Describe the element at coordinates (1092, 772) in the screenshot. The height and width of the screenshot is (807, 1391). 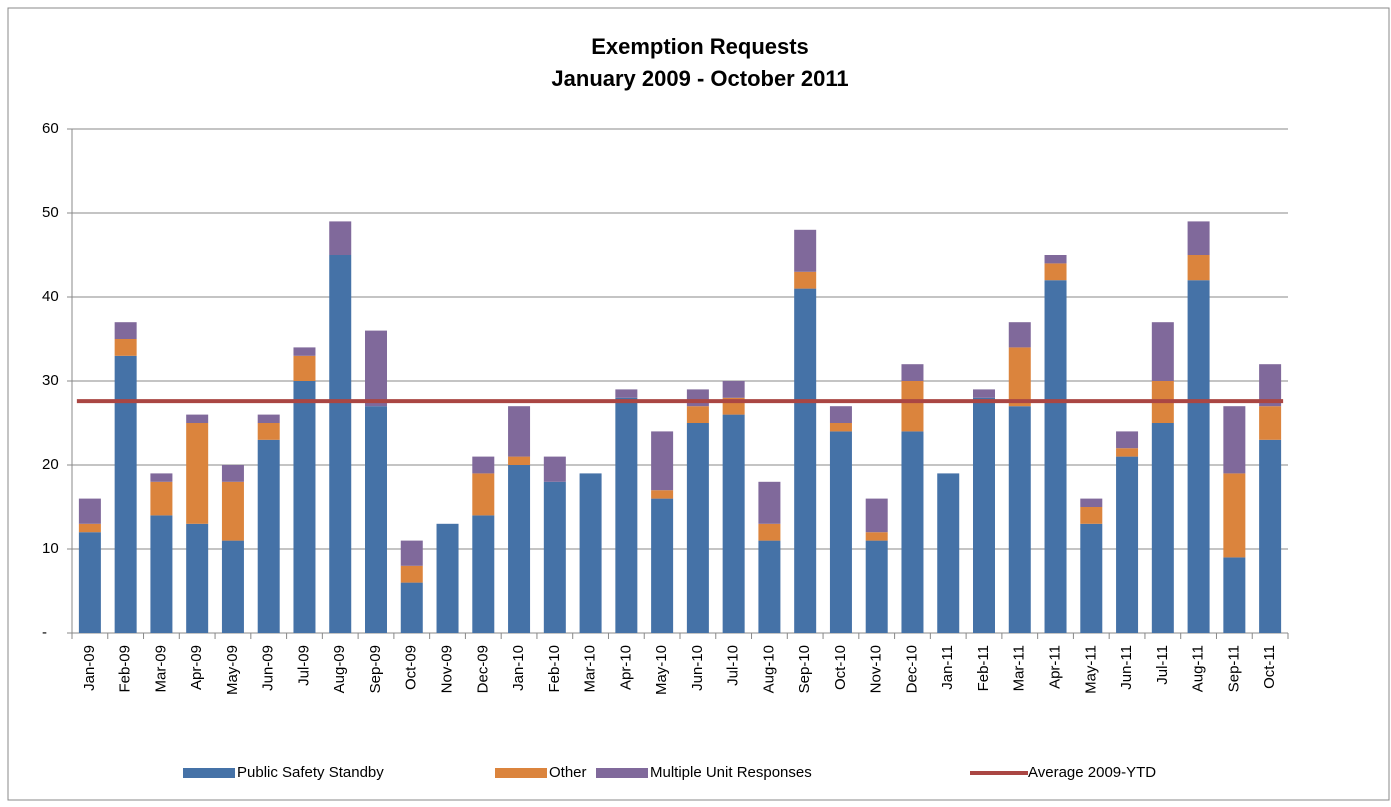
I see `legend-label: Average 2009-YTD` at that location.